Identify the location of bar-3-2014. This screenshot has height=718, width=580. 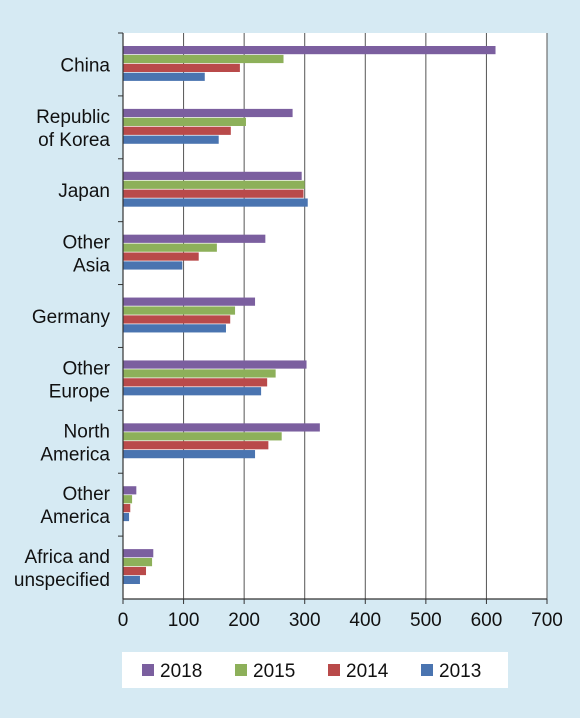
(213, 193).